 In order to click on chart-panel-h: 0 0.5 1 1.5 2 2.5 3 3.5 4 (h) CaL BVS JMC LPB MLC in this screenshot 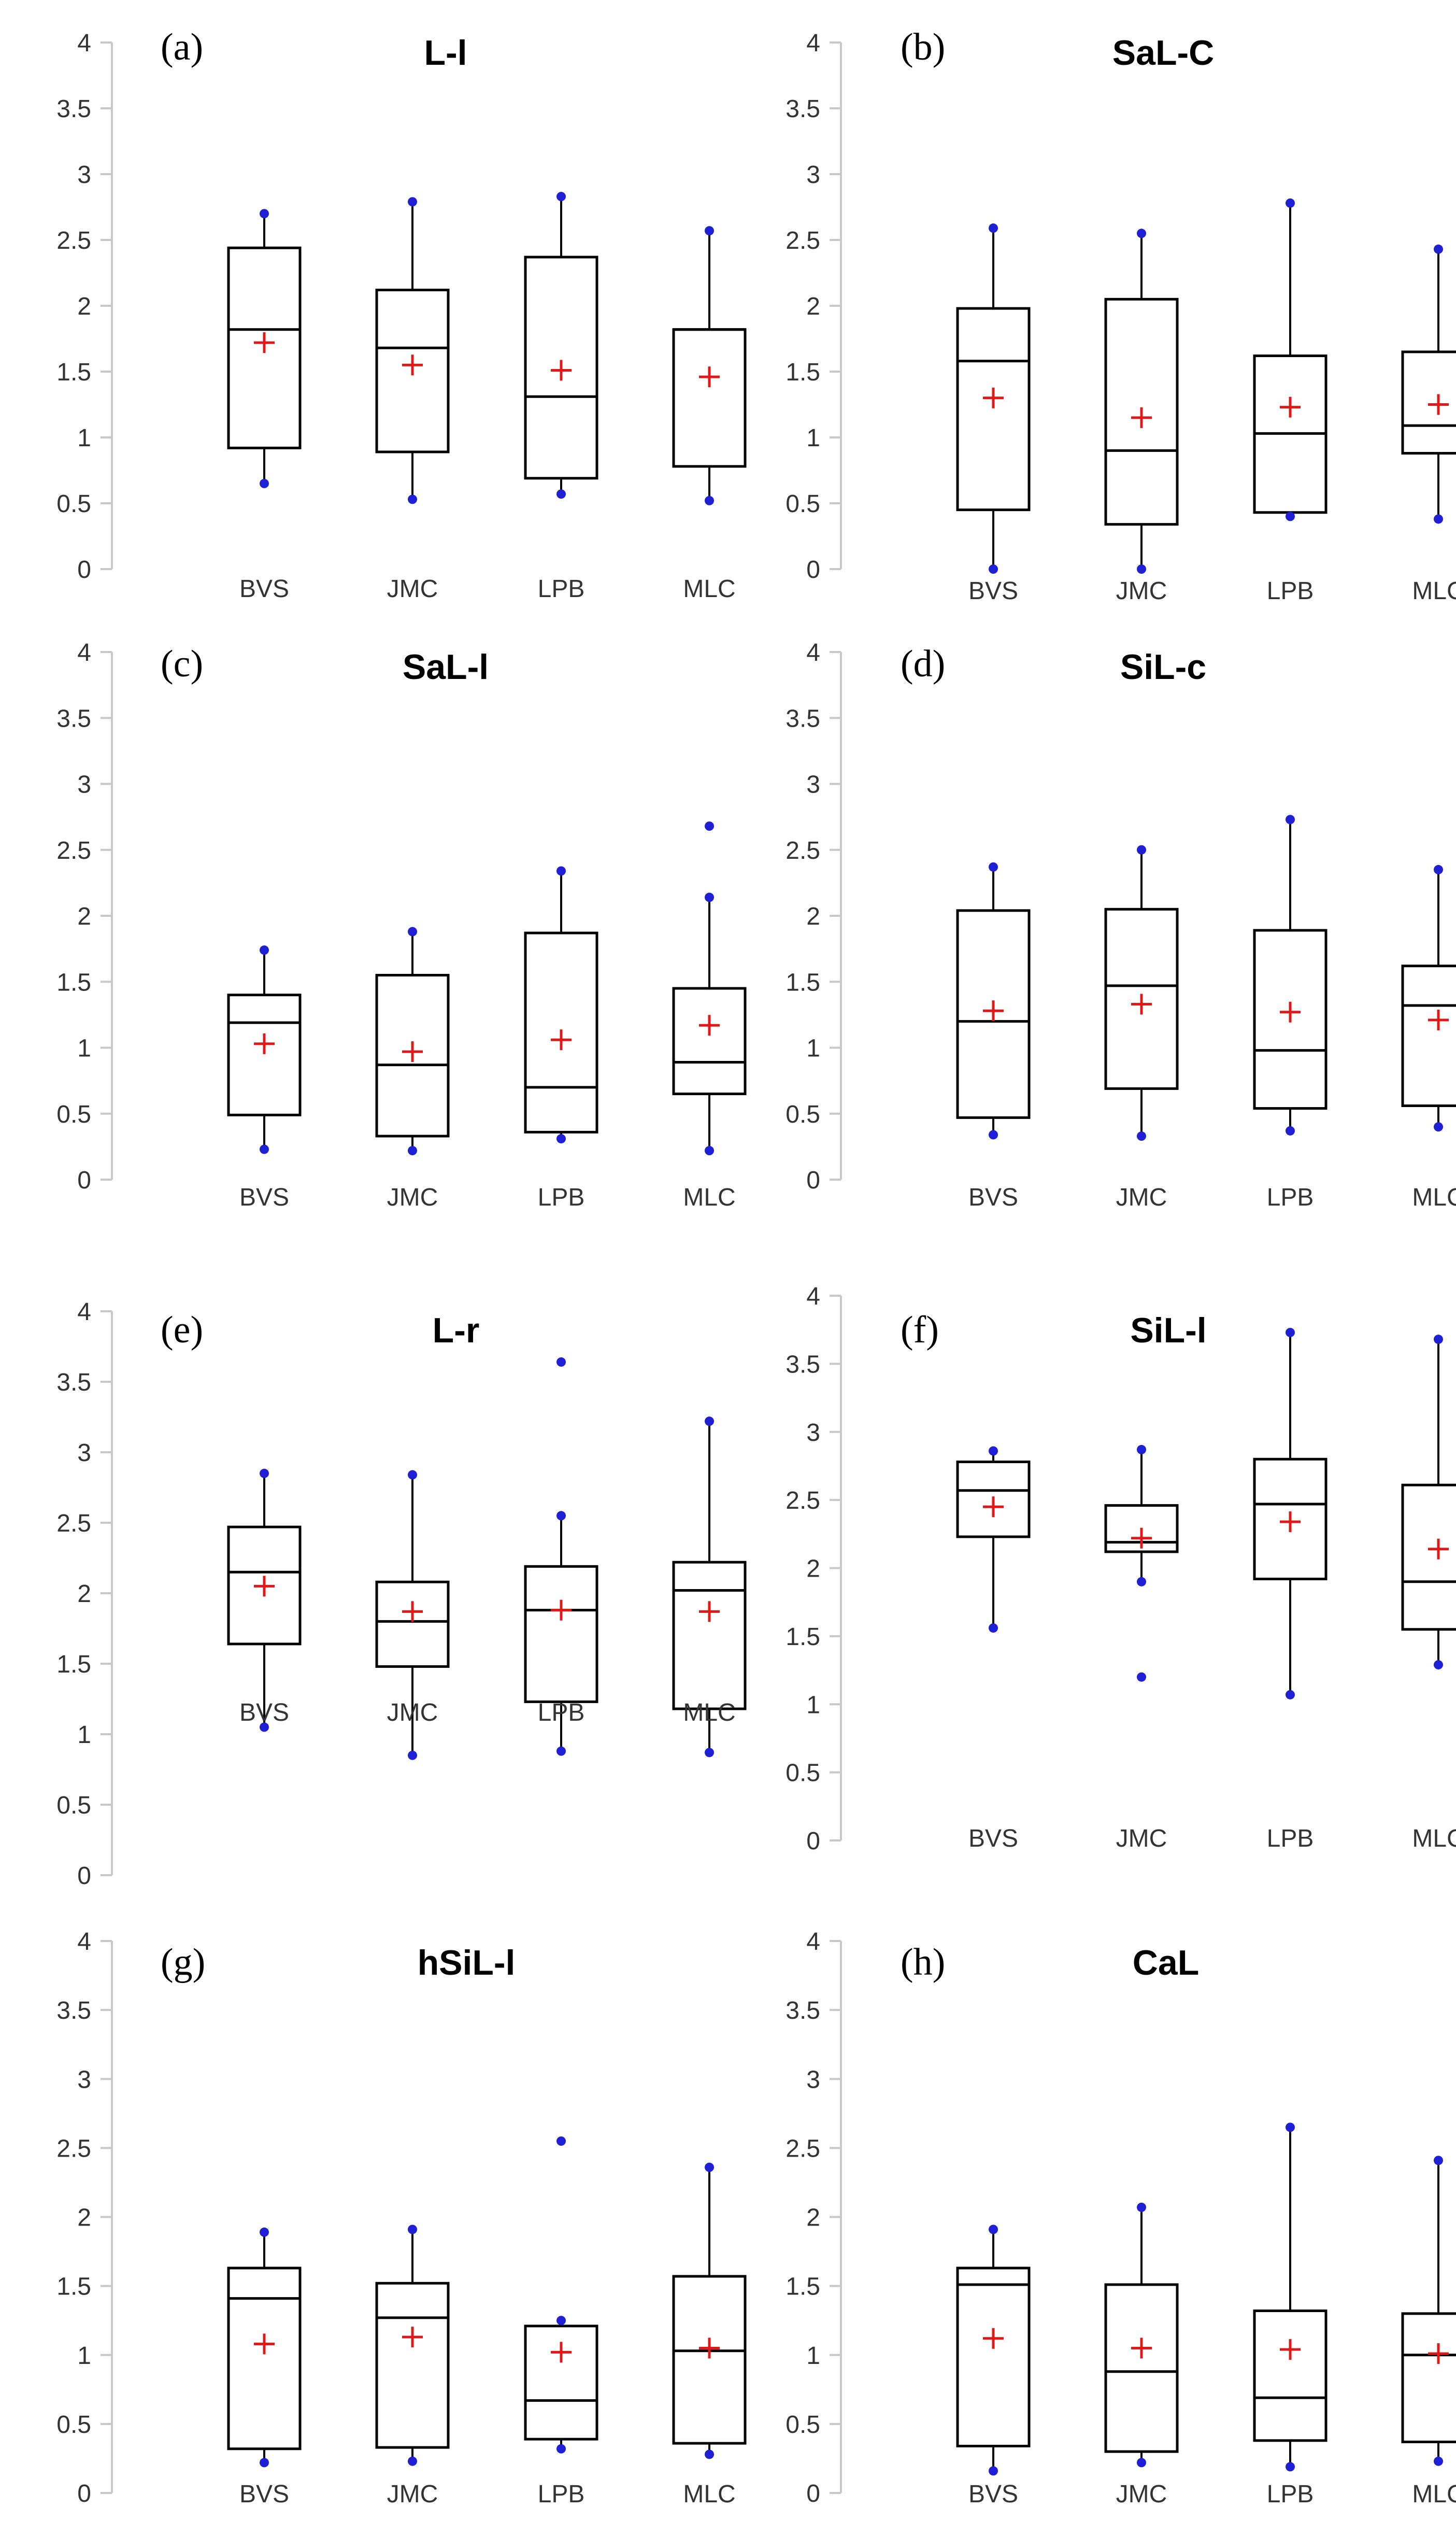, I will do `click(1121, 2218)`.